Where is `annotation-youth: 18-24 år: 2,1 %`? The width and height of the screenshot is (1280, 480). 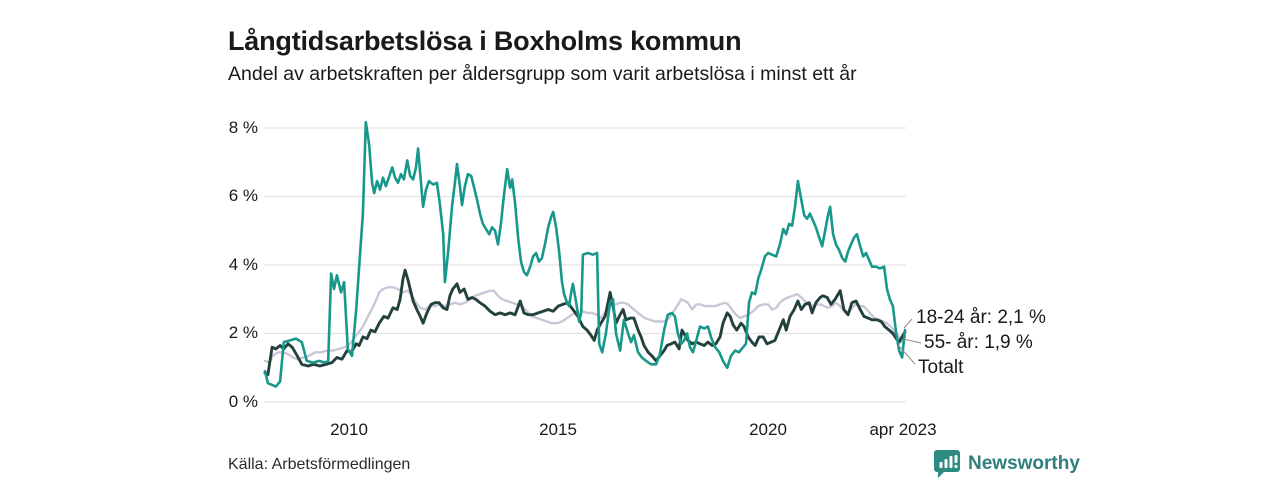
annotation-youth: 18-24 år: 2,1 % is located at coordinates (981, 317).